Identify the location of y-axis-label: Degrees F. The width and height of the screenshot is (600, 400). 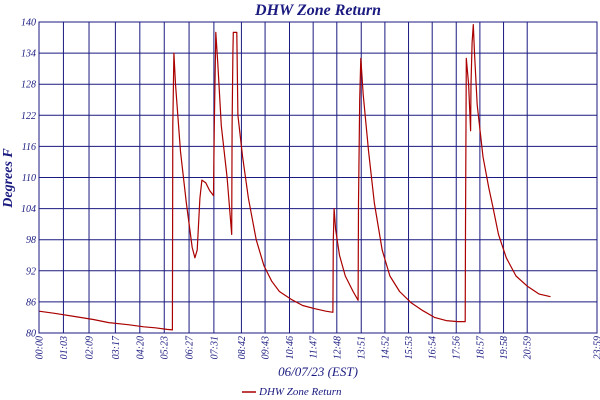
(8, 178).